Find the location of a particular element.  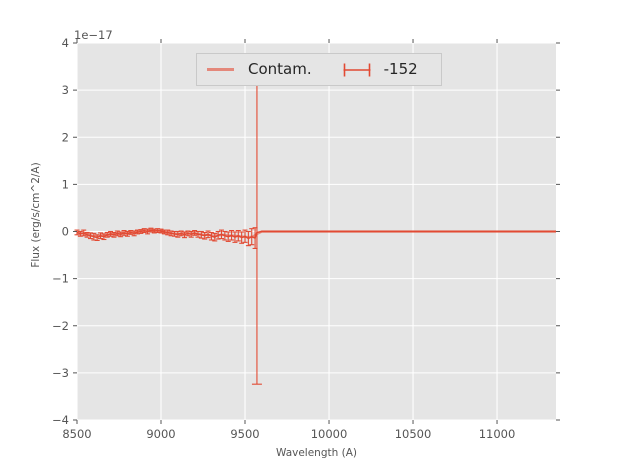

contam-line-swatch-icon is located at coordinates (220, 69).